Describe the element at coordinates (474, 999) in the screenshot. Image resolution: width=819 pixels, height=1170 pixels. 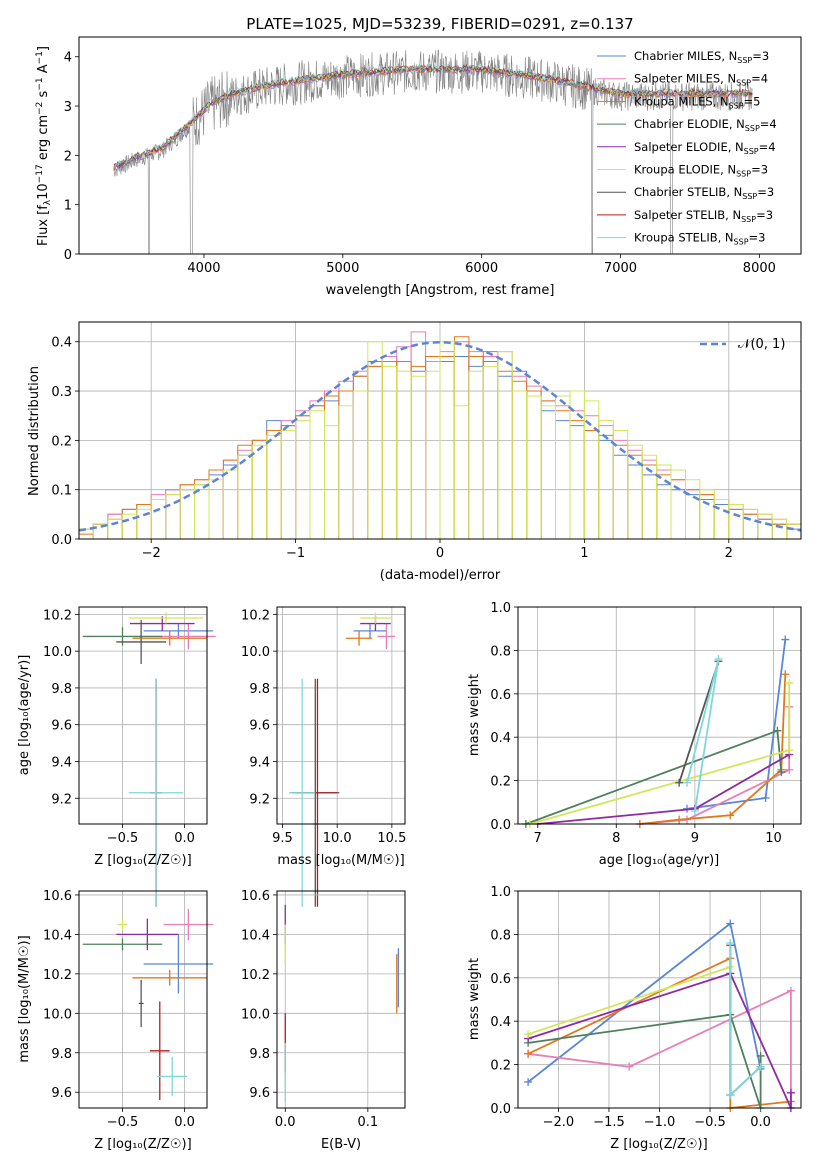
I see `weight-vs-z-ylabel: mass weight` at that location.